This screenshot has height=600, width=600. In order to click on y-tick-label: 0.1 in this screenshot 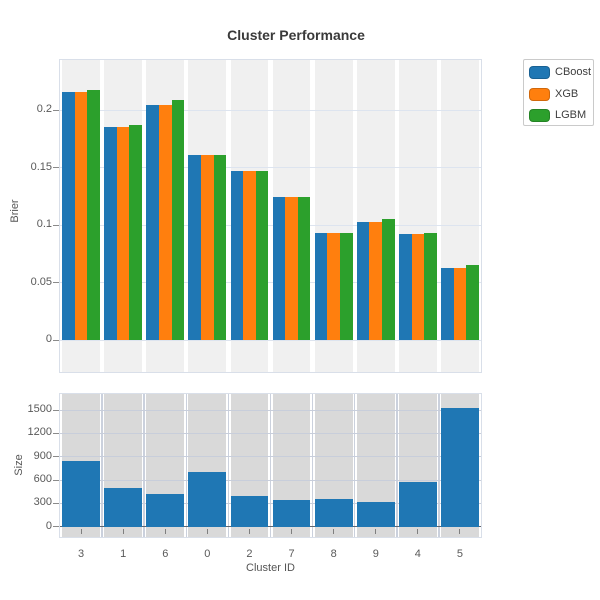, I will do `click(44, 224)`.